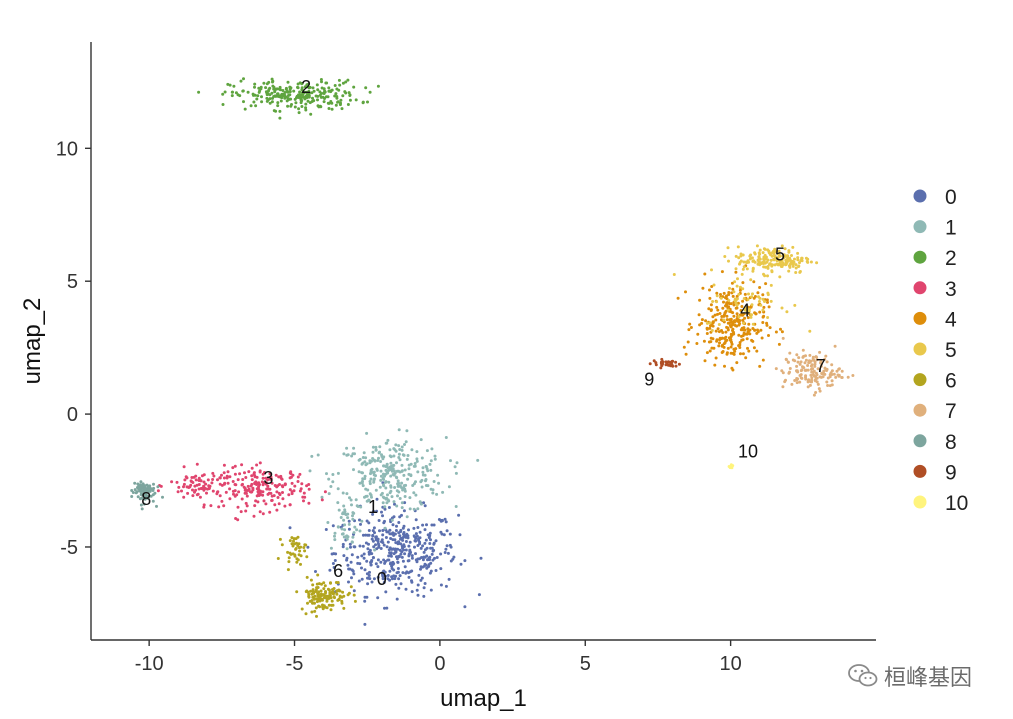 Image resolution: width=1013 pixels, height=719 pixels. Describe the element at coordinates (951, 442) in the screenshot. I see `legend-label: 8` at that location.